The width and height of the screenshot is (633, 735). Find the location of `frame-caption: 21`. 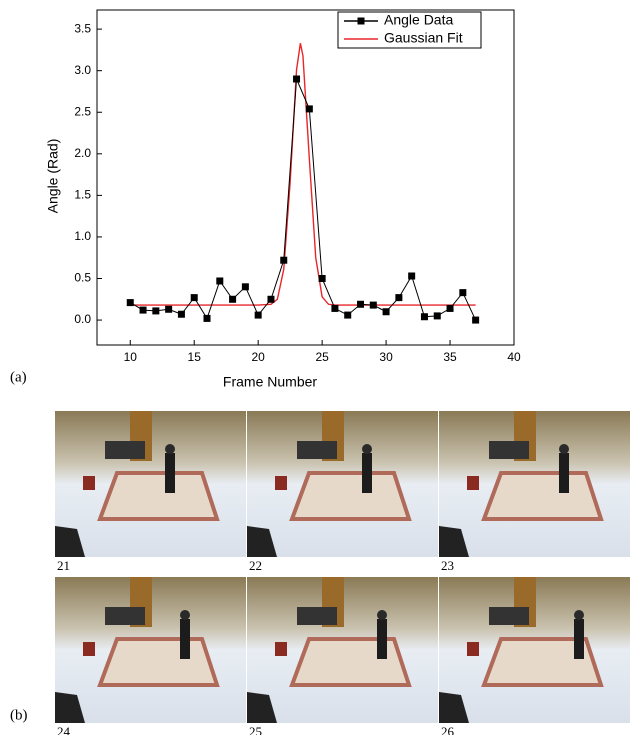

frame-caption: 21 is located at coordinates (63, 565).